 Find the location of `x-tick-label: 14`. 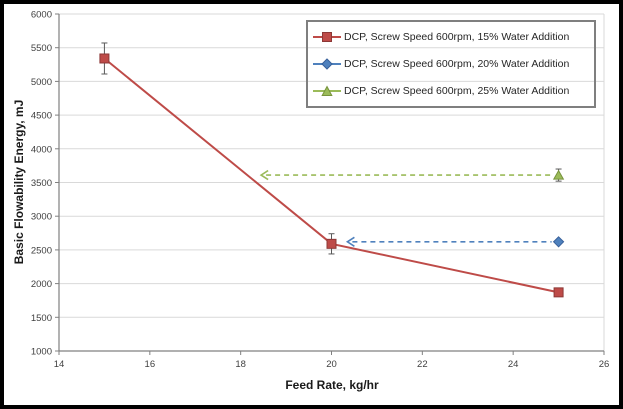

x-tick-label: 14 is located at coordinates (59, 364).